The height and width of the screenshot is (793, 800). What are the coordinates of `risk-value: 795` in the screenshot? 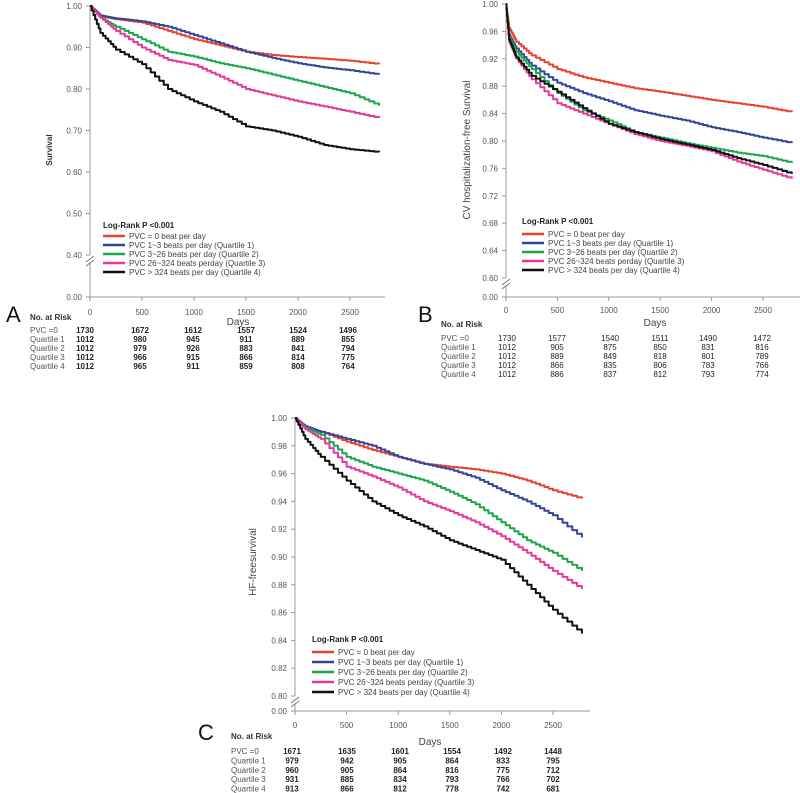 It's located at (553, 760).